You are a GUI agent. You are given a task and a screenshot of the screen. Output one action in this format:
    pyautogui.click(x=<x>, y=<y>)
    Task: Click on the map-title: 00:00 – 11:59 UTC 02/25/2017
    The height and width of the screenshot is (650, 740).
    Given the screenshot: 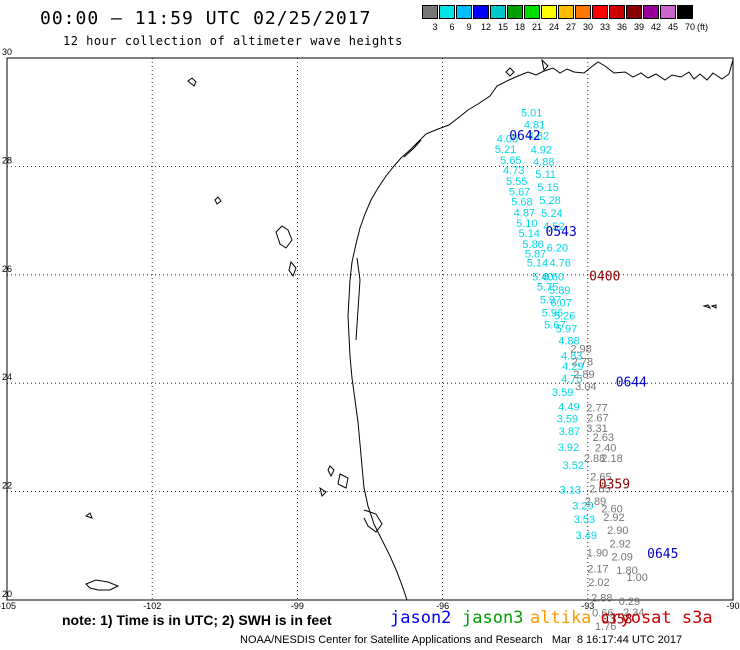 What is the action you would take?
    pyautogui.click(x=206, y=18)
    